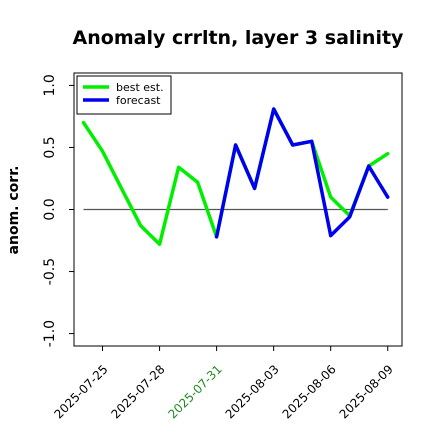 The image size is (440, 440). Describe the element at coordinates (50, 147) in the screenshot. I see `y-tick-label: 0.5` at that location.